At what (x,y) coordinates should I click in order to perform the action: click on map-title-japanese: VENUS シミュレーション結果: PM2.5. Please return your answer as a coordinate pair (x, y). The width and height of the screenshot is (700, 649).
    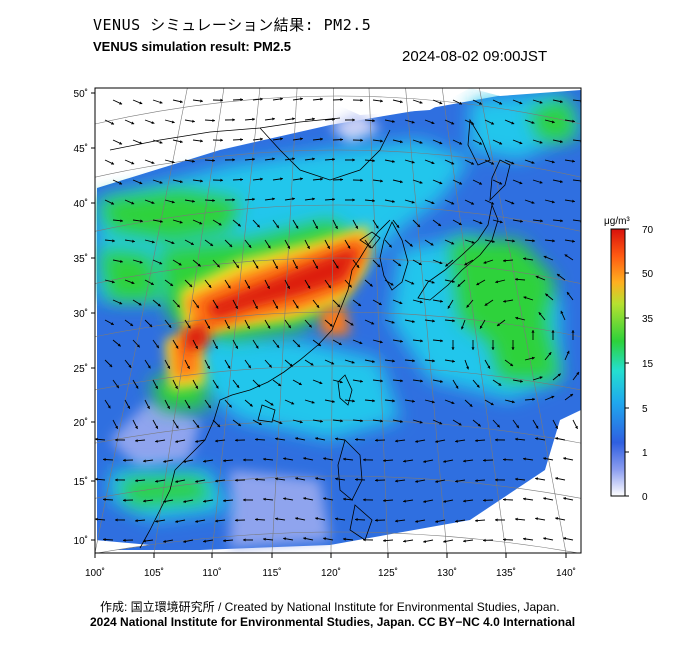
    Looking at the image, I should click on (232, 25).